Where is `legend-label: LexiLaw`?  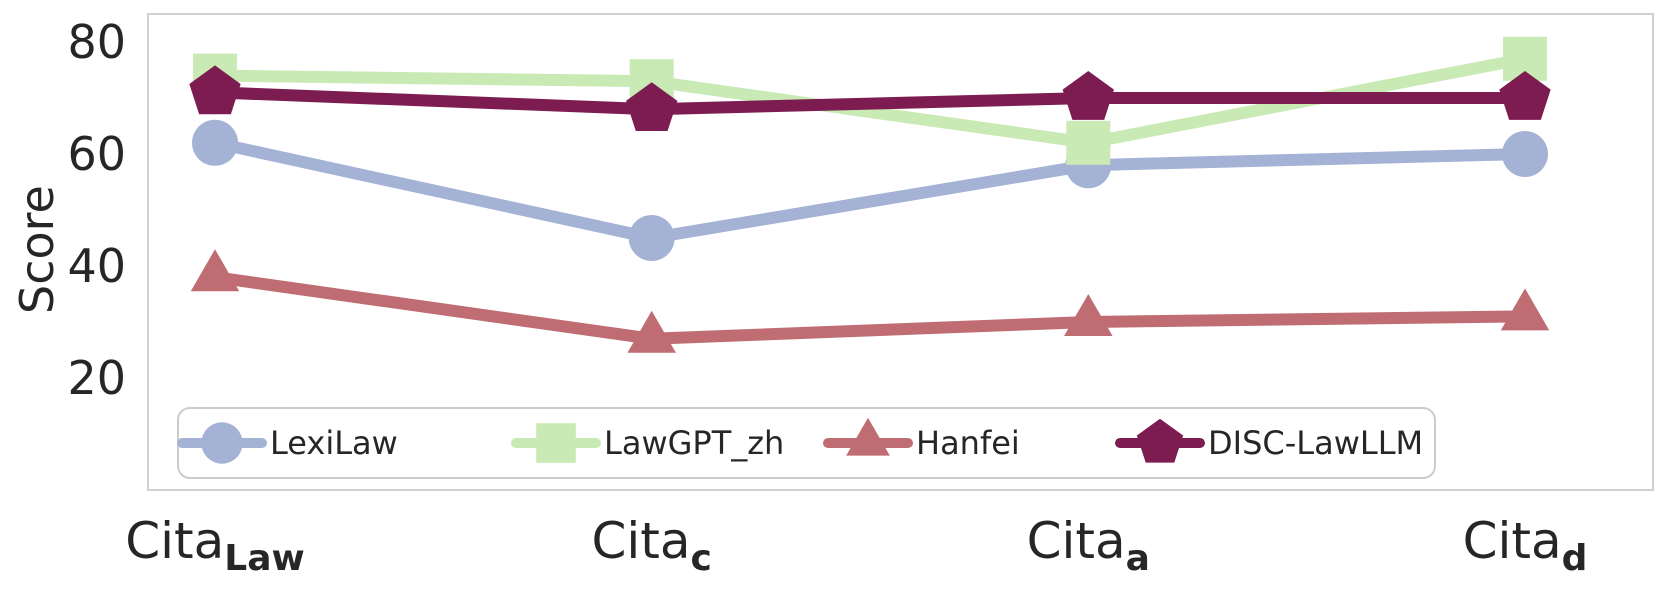 legend-label: LexiLaw is located at coordinates (334, 443).